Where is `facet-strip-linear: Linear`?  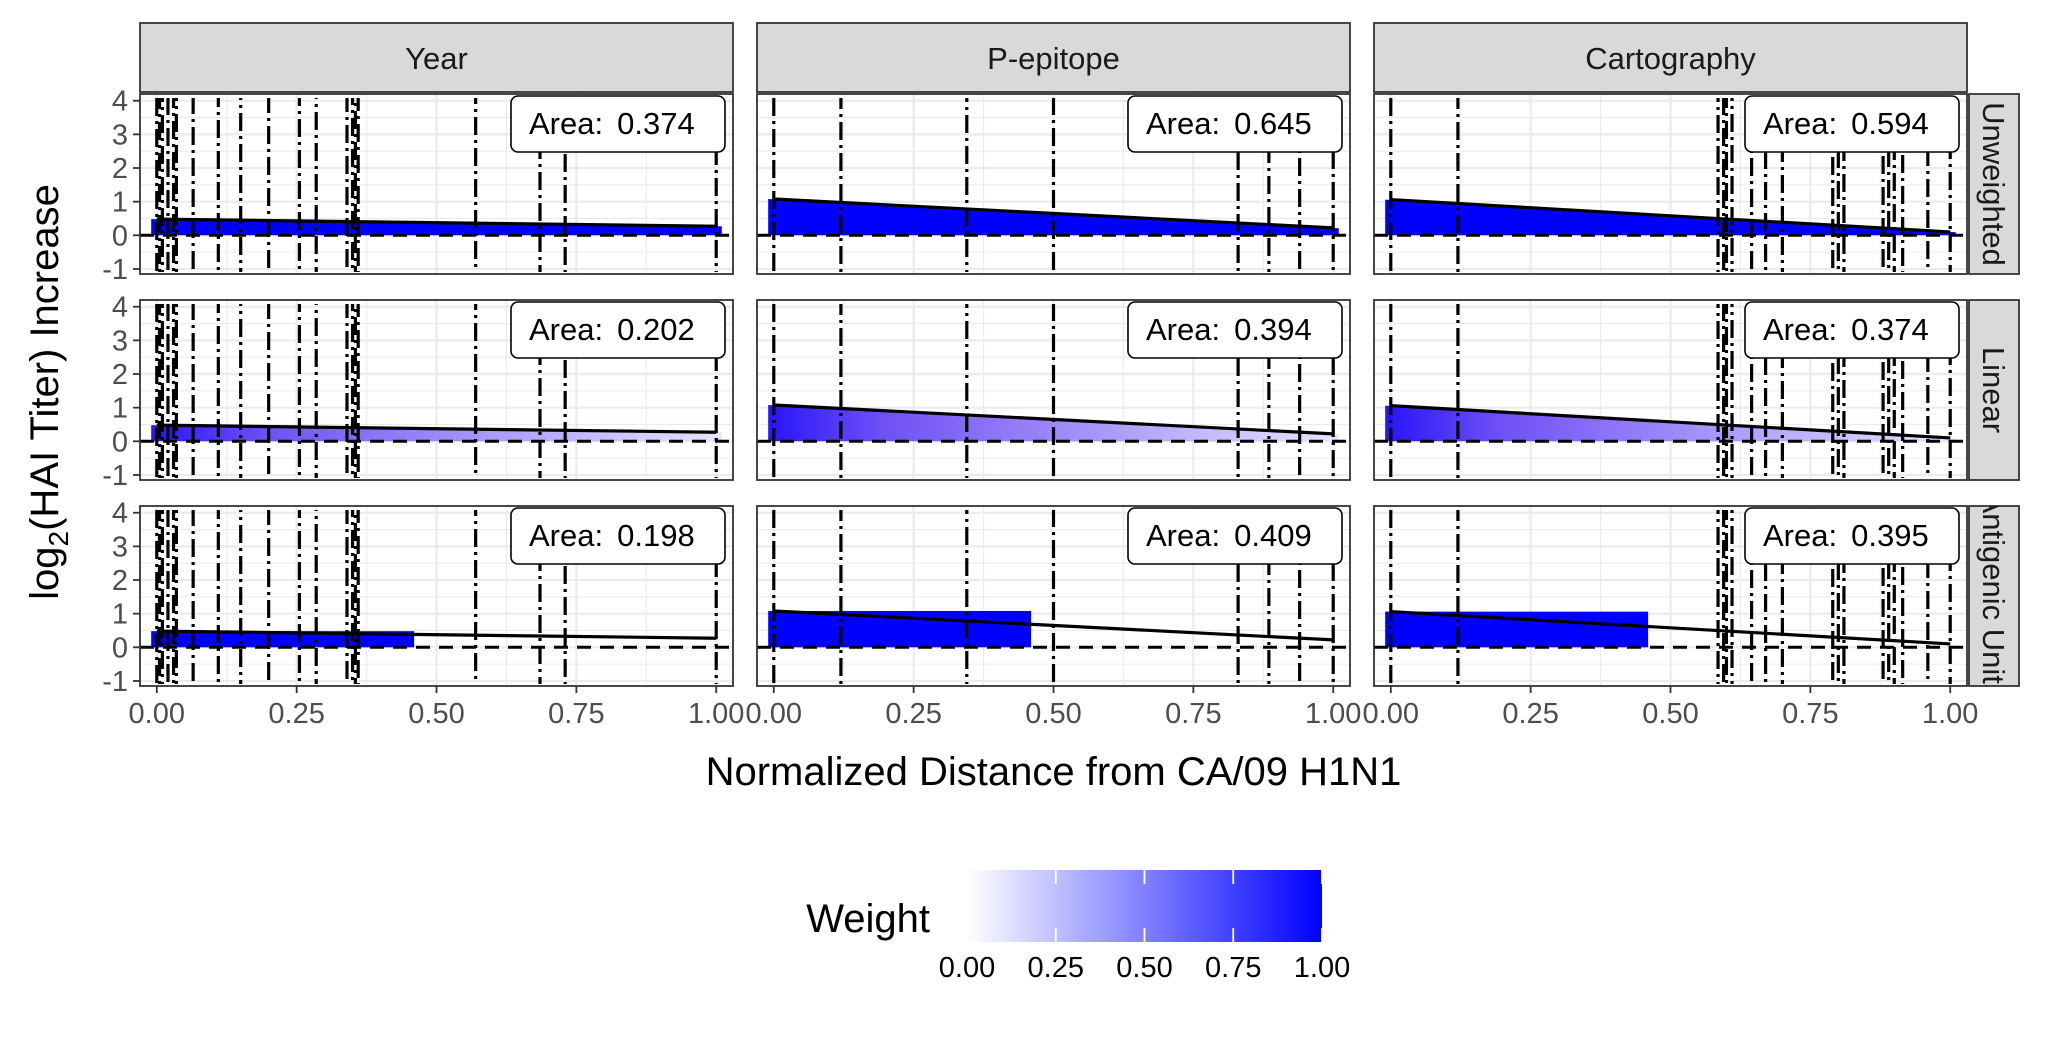 facet-strip-linear: Linear is located at coordinates (1994, 390).